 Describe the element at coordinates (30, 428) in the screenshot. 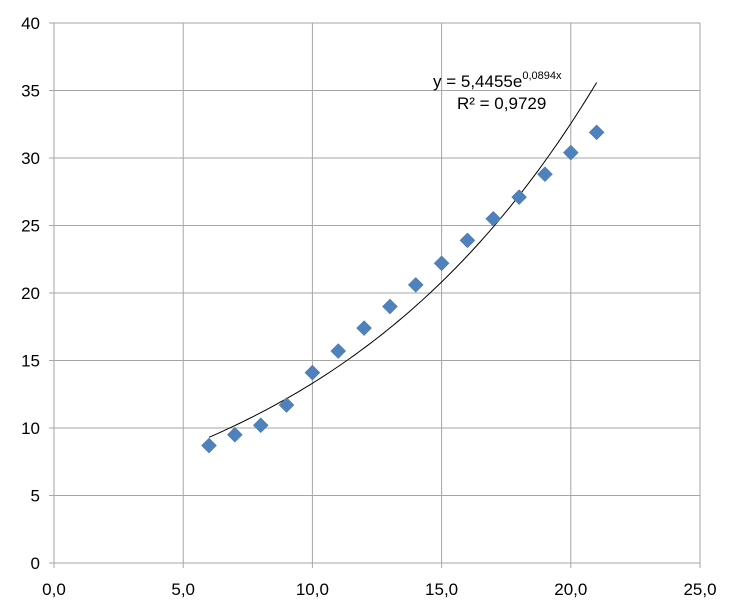

I see `y-tick-label: 10` at that location.